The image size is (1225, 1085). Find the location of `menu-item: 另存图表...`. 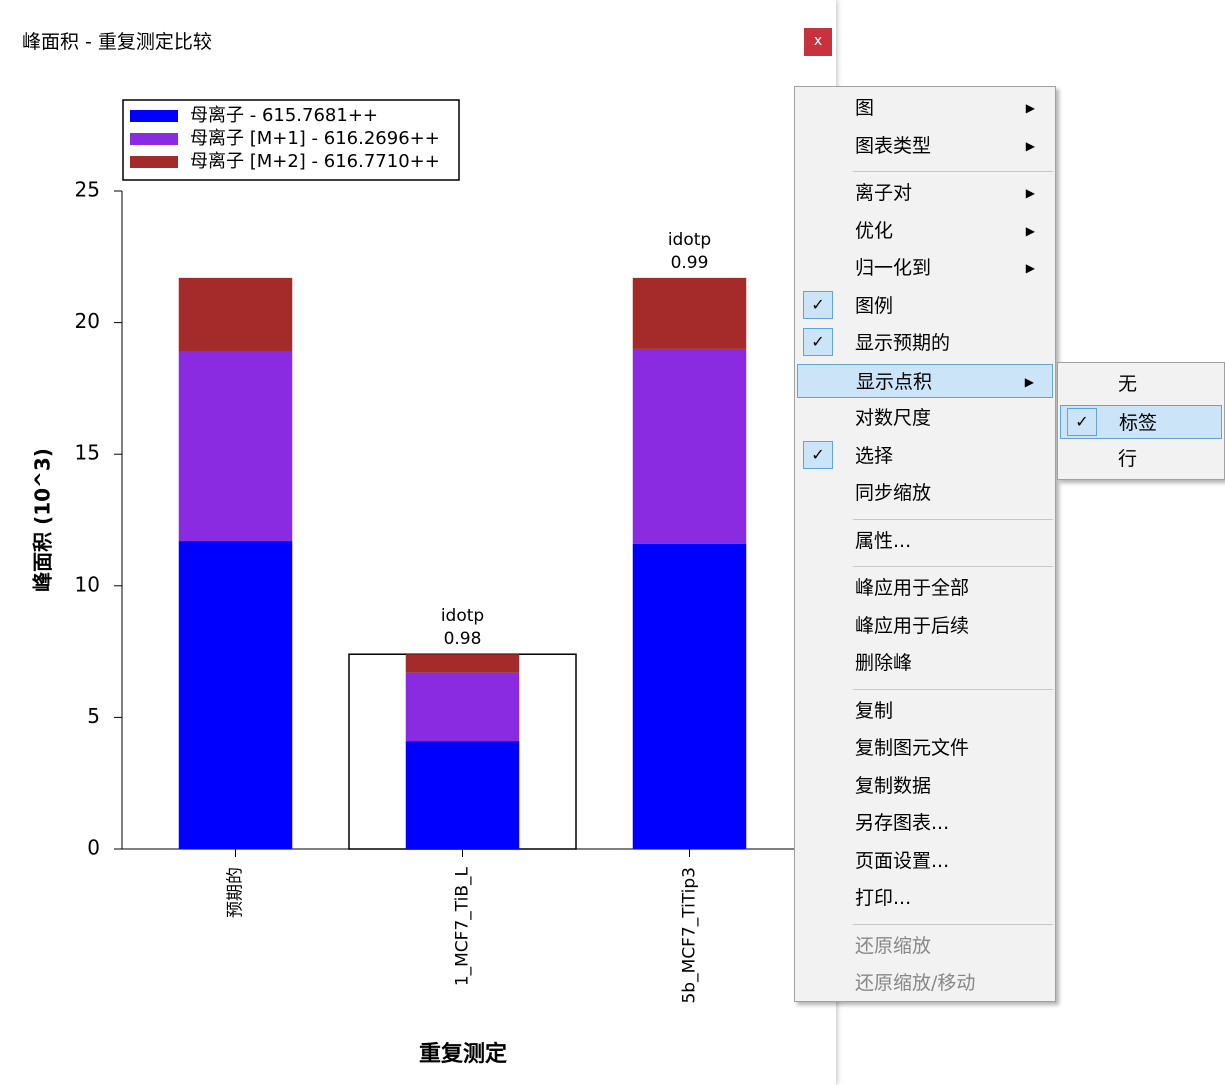

menu-item: 另存图表... is located at coordinates (925, 823).